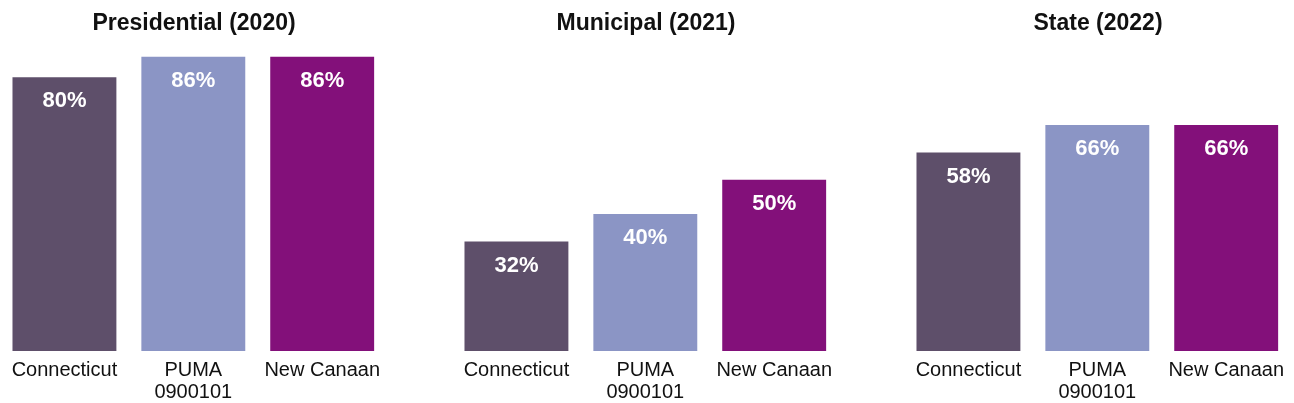 The width and height of the screenshot is (1294, 403). I want to click on data-label: 80%, so click(64, 100).